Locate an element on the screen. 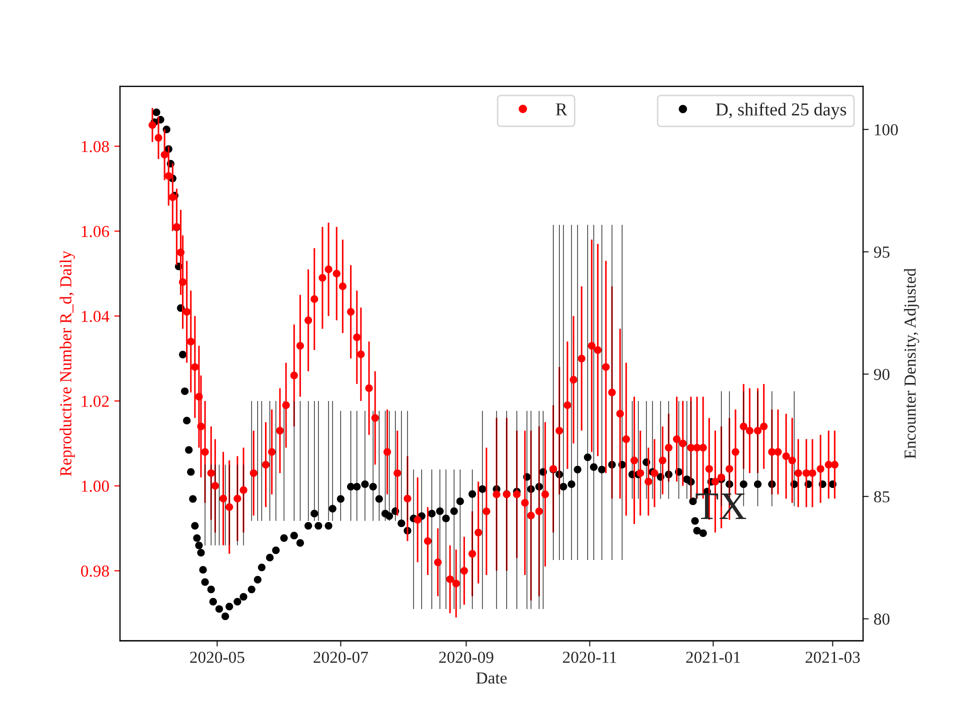  y2-axis-title: Encounter Density, Adjusted is located at coordinates (912, 363).